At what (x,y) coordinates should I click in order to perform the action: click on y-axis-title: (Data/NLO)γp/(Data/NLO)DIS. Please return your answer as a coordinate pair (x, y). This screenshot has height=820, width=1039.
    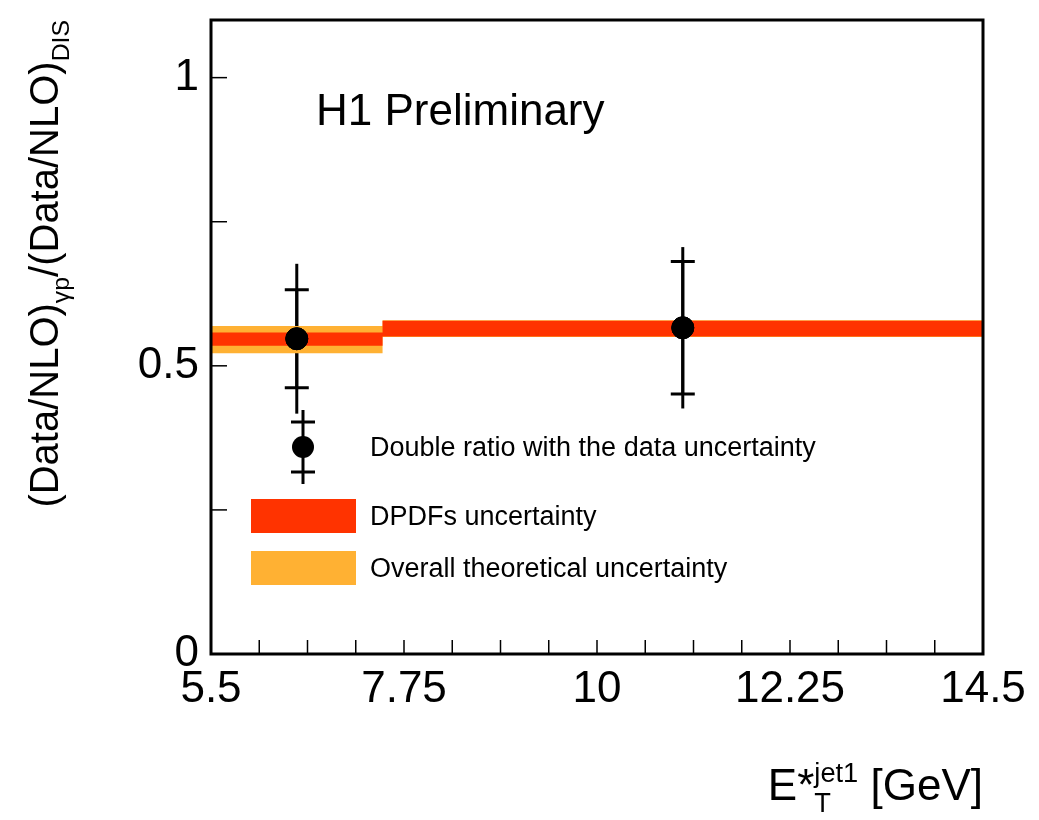
    Looking at the image, I should click on (48, 263).